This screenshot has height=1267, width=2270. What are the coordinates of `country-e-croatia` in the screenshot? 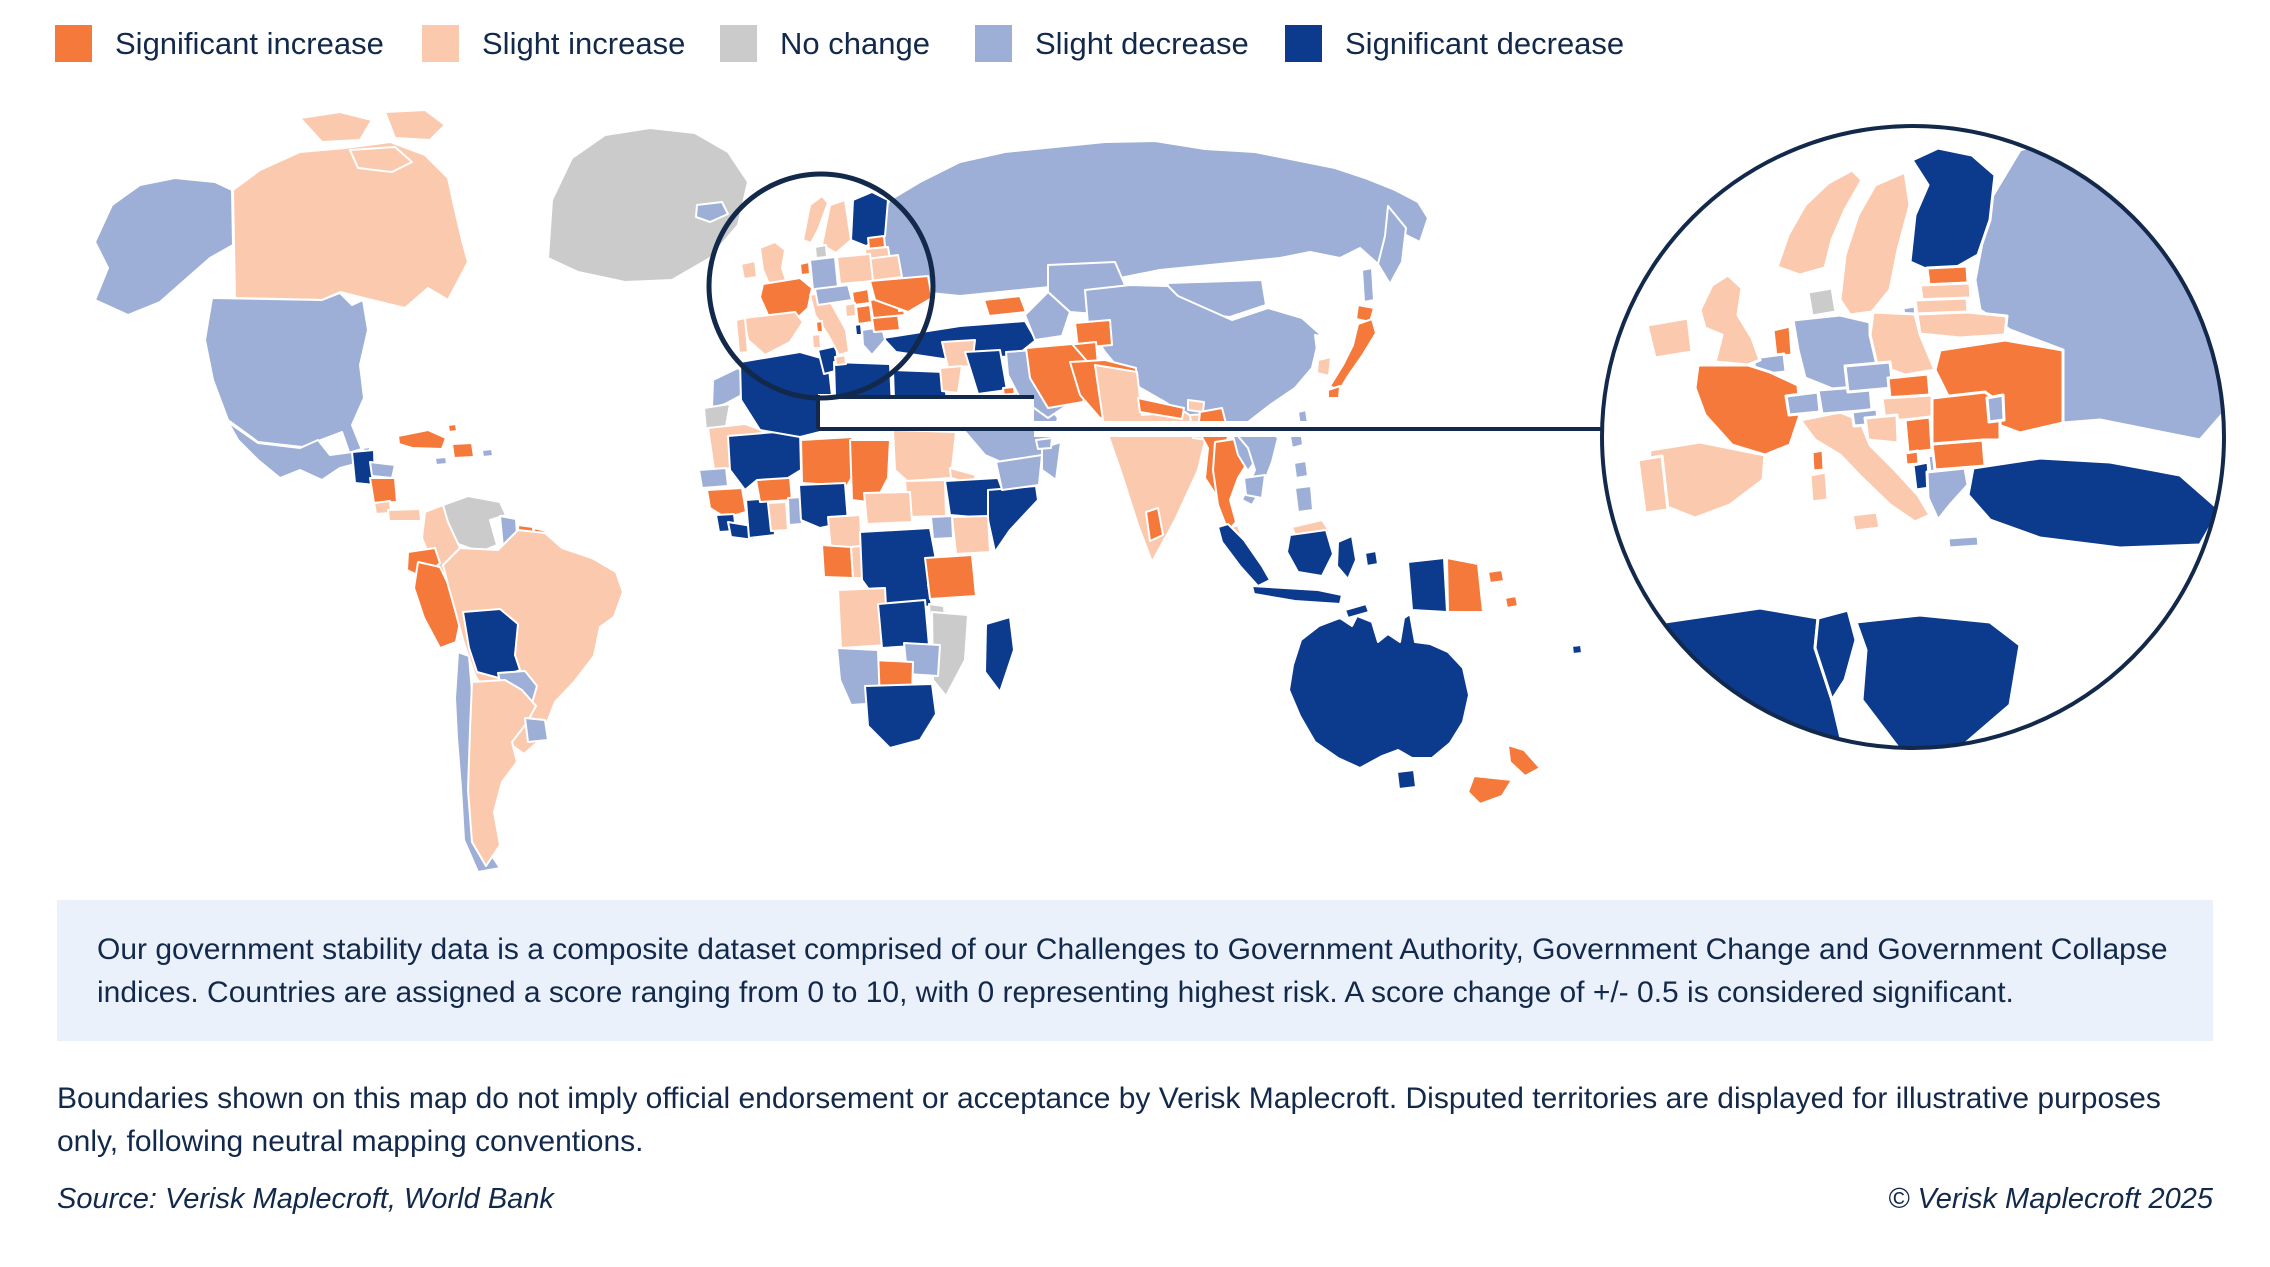 It's located at (850, 310).